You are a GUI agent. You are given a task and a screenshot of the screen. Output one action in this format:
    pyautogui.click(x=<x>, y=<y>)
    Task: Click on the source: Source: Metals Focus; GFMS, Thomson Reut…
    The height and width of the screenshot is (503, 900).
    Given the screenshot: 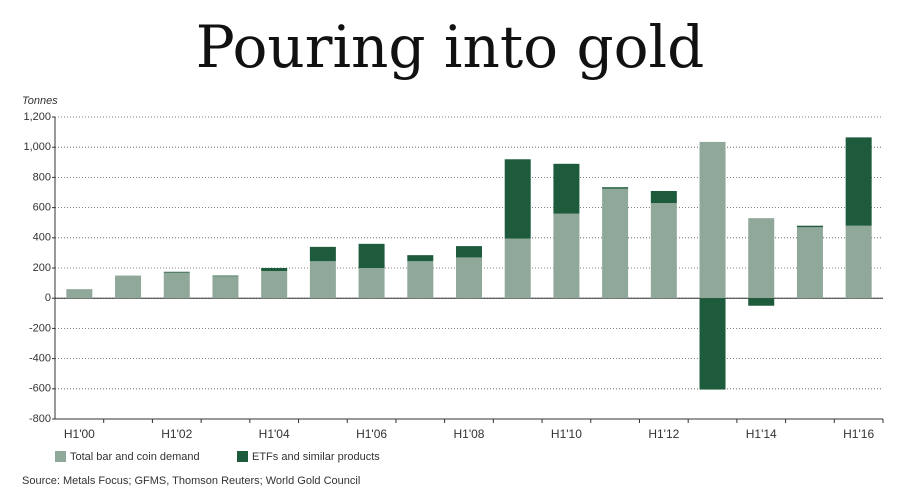 What is the action you would take?
    pyautogui.click(x=191, y=481)
    